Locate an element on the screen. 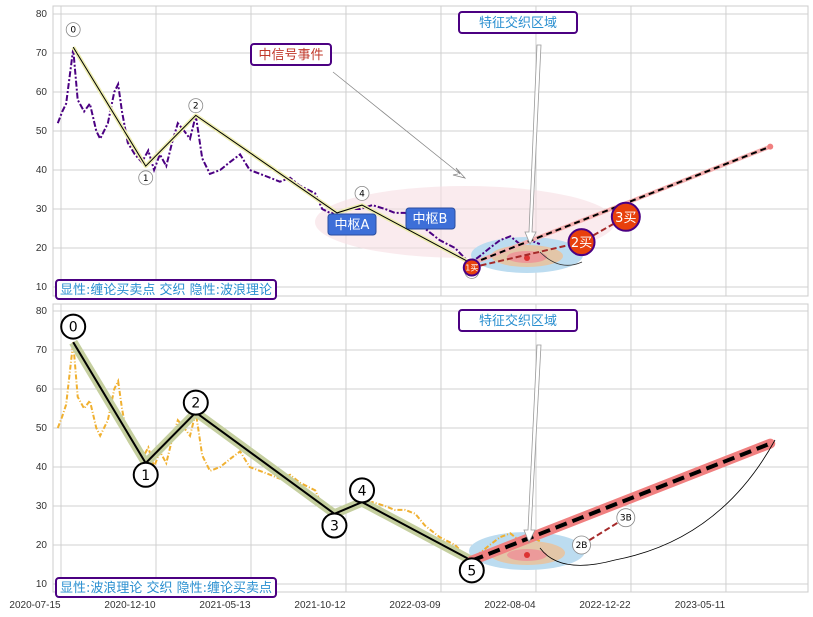  top-overlap-text: 特征交织区域 is located at coordinates (518, 23).